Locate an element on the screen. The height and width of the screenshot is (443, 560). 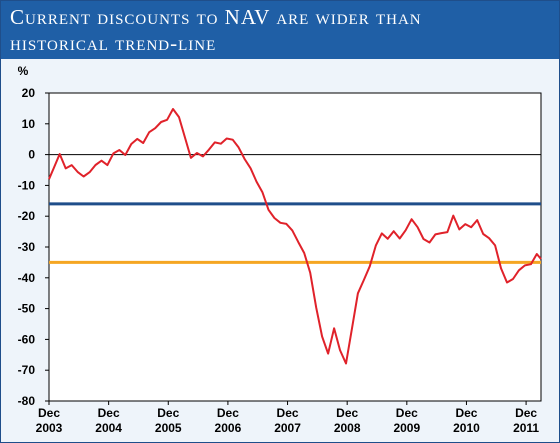
x-tick-label-year: 2009 is located at coordinates (406, 428).